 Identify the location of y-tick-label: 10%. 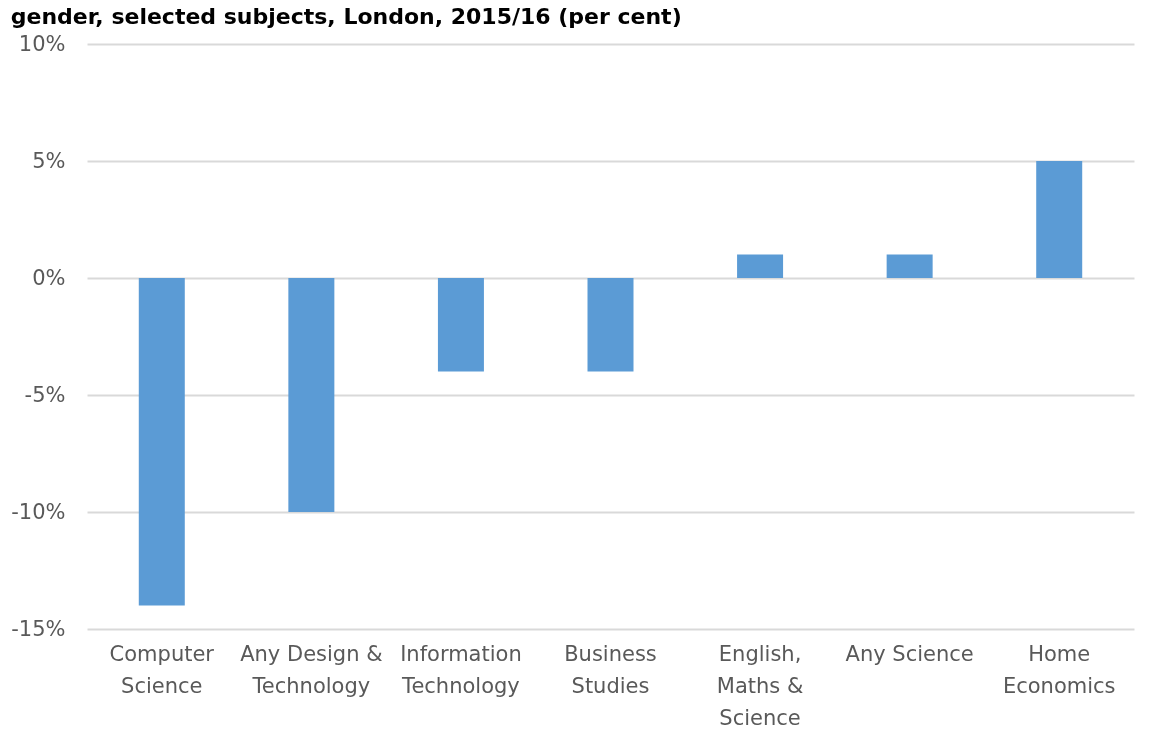
(42, 43).